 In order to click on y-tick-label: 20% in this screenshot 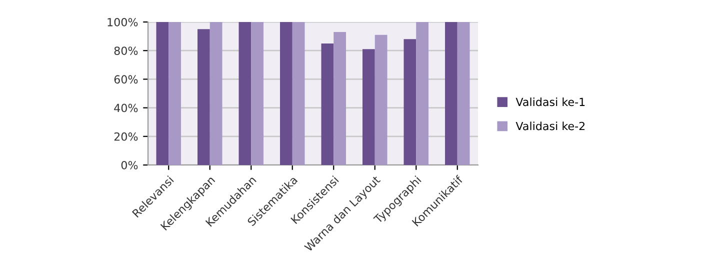, I will do `click(126, 136)`.